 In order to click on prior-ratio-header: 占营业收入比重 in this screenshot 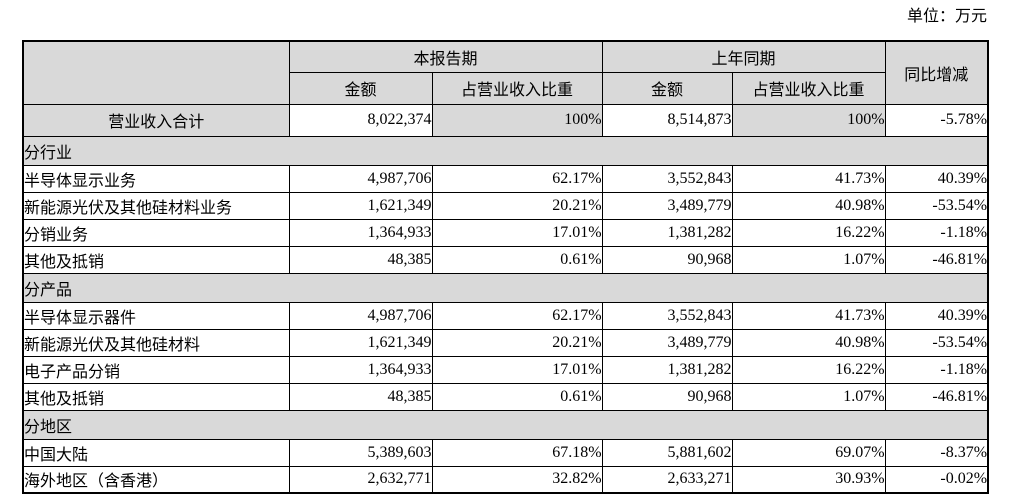, I will do `click(808, 88)`.